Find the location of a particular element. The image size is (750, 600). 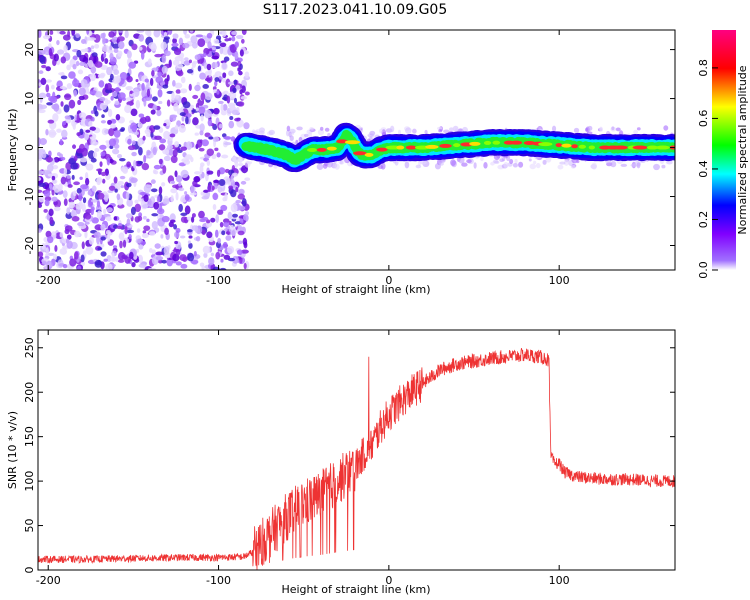

colorbar-tick-label: 0.6 is located at coordinates (703, 119).